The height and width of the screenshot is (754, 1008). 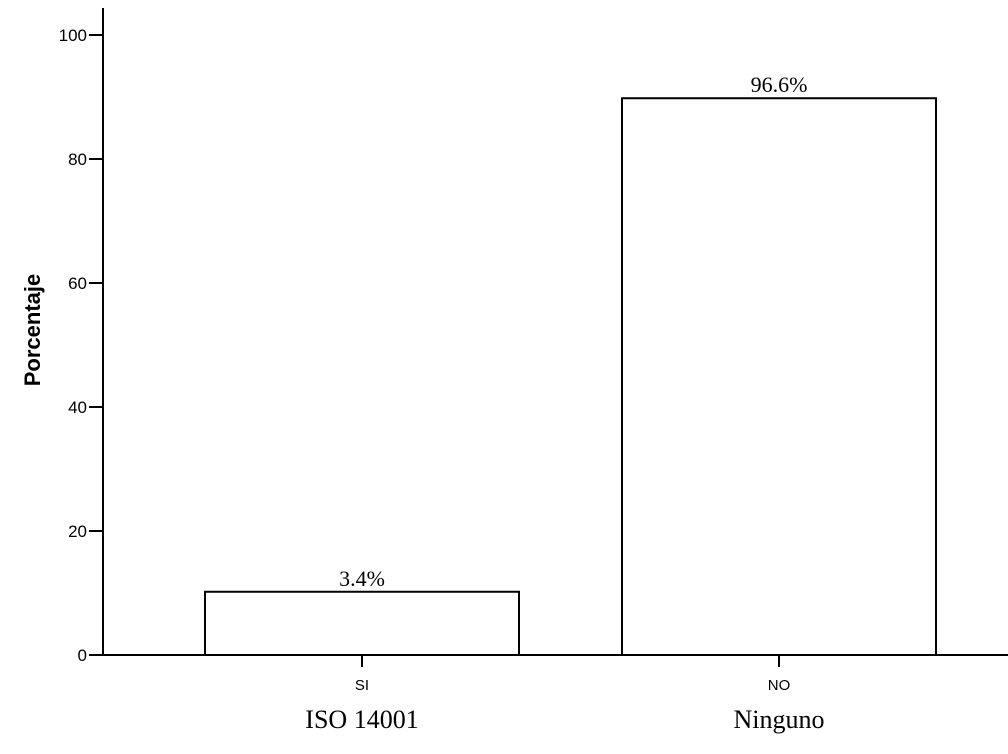 I want to click on x-group-label: ISO 14001, so click(x=361, y=719).